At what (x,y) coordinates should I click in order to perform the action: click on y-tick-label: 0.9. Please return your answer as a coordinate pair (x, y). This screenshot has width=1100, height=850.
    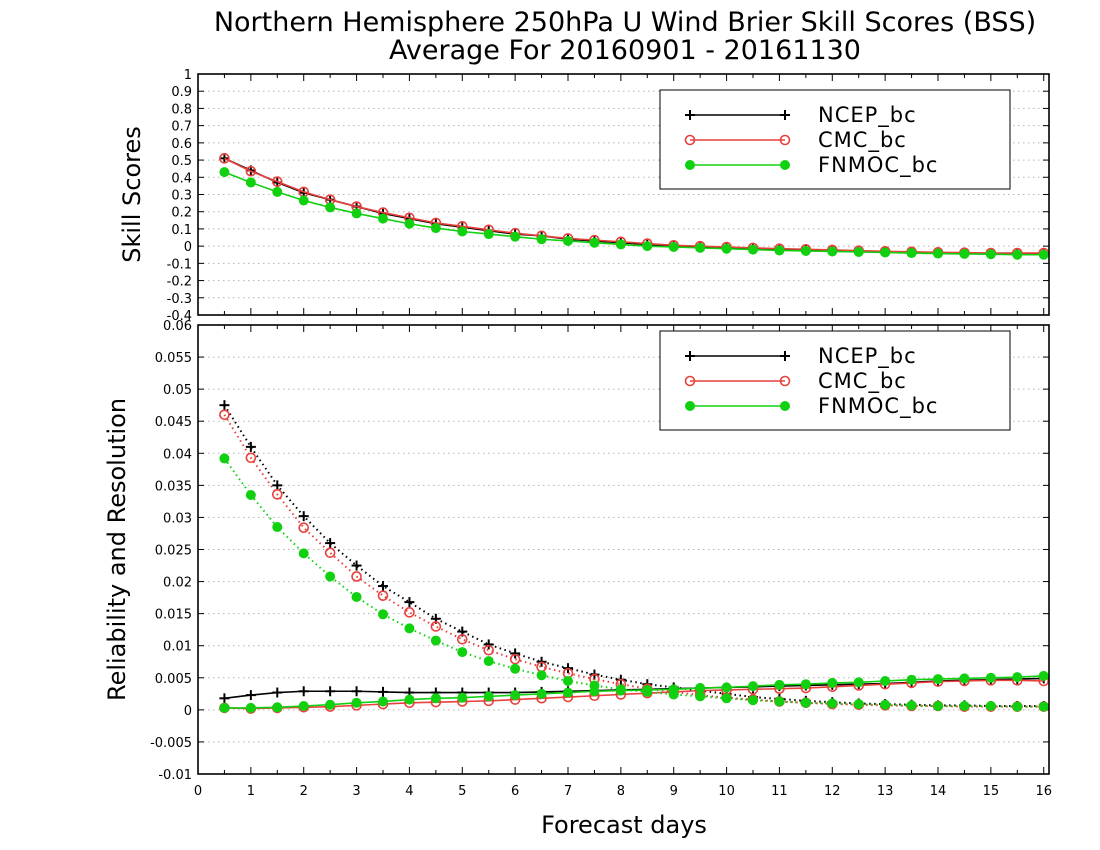
    Looking at the image, I should click on (181, 92).